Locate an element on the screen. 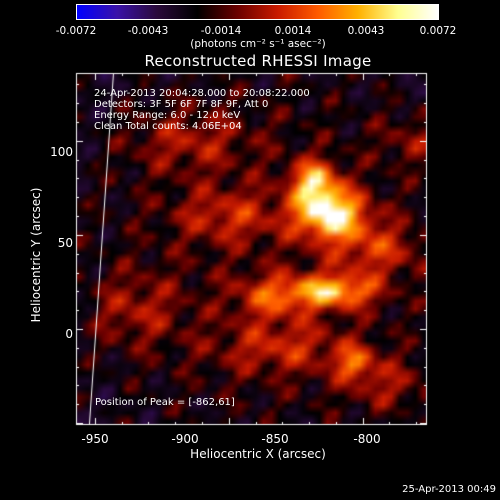 The height and width of the screenshot is (500, 500). info-time-range: 24-Apr-2013 20:04:28.000 to 20:08:22.000 is located at coordinates (202, 93).